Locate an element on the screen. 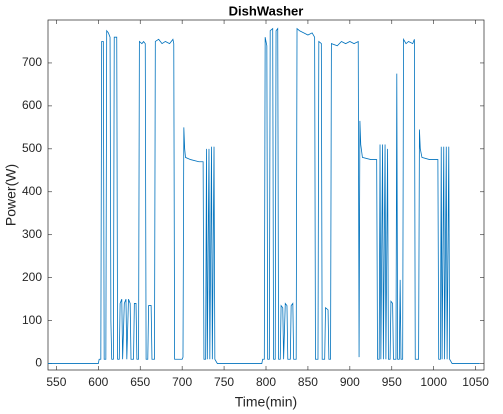 This screenshot has width=503, height=414. x-tick-label: 850 is located at coordinates (308, 382).